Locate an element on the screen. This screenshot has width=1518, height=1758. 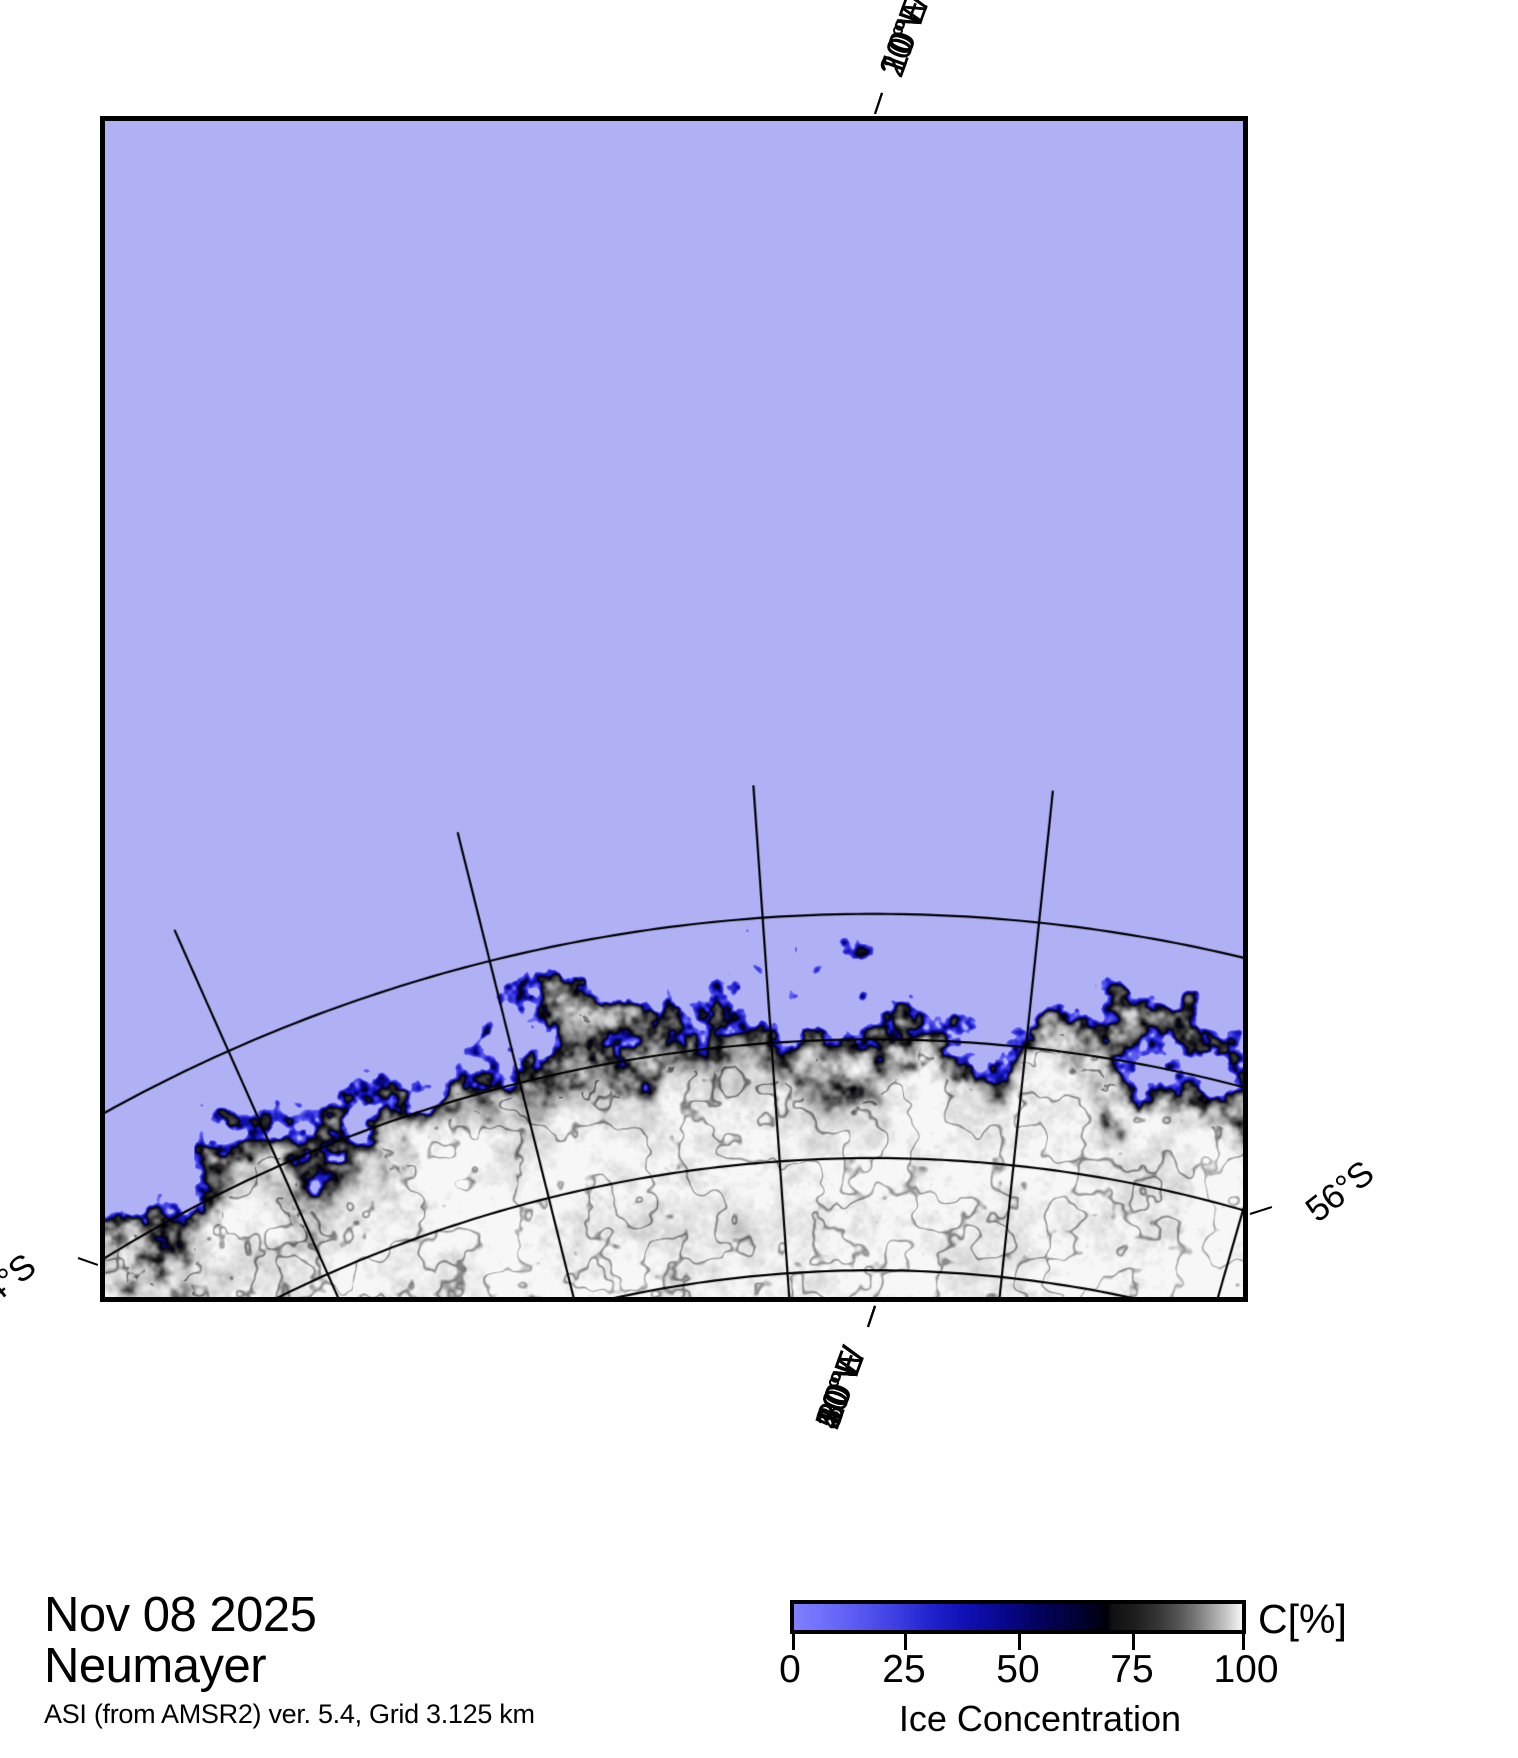
colorbar-tick-label: 25 is located at coordinates (904, 1669).